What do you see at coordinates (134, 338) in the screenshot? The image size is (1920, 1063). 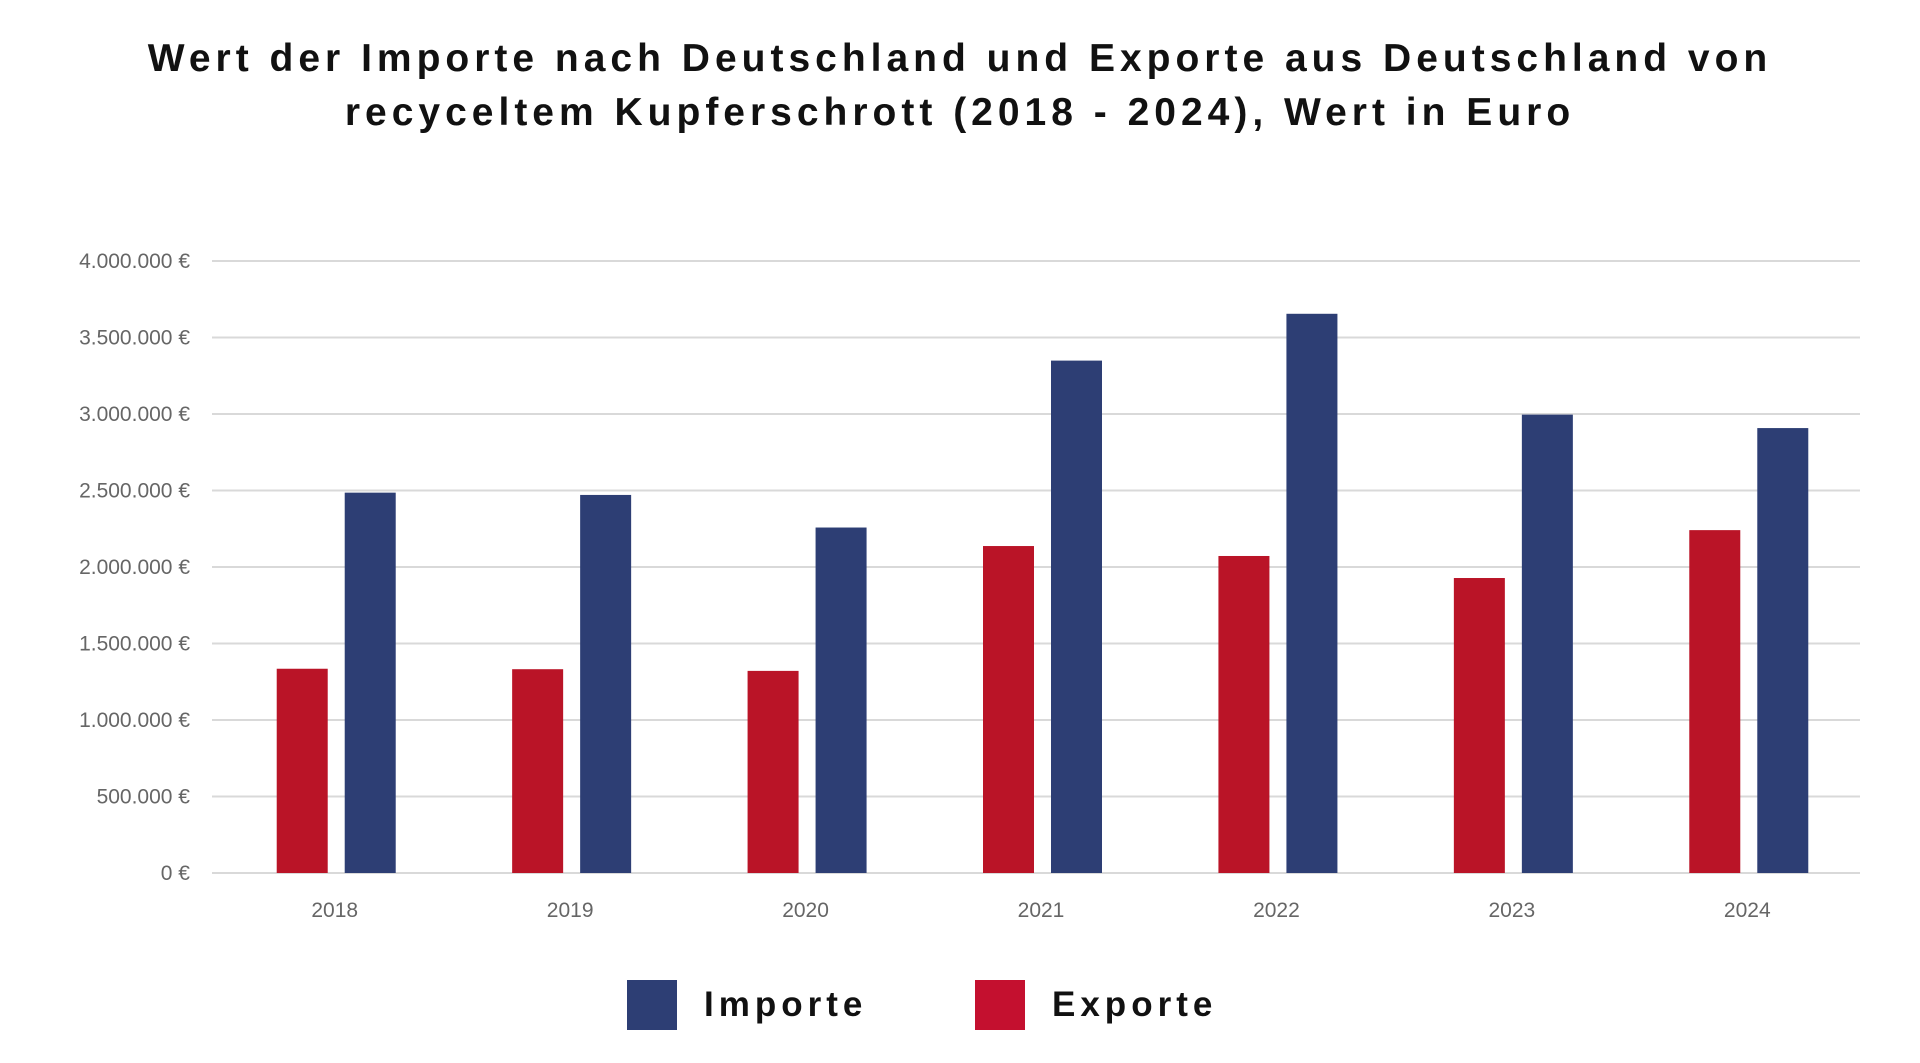 I see `y-tick-label: 3.500.000 €` at bounding box center [134, 338].